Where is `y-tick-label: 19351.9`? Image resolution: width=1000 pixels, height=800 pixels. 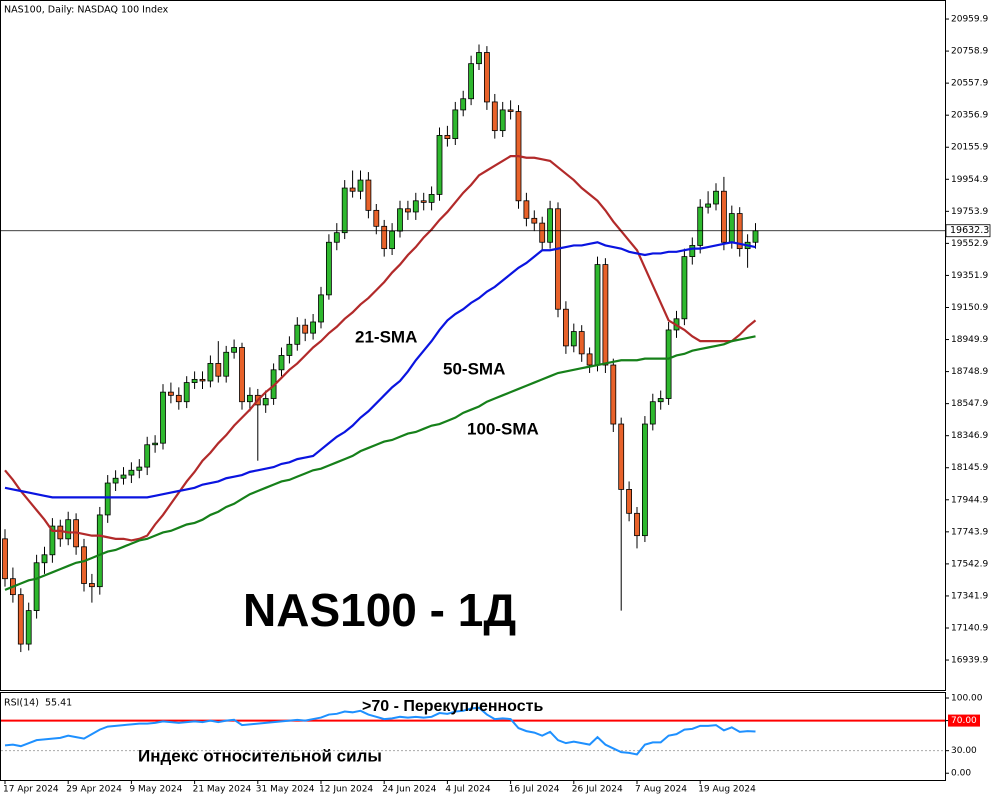 y-tick-label: 19351.9 is located at coordinates (969, 276).